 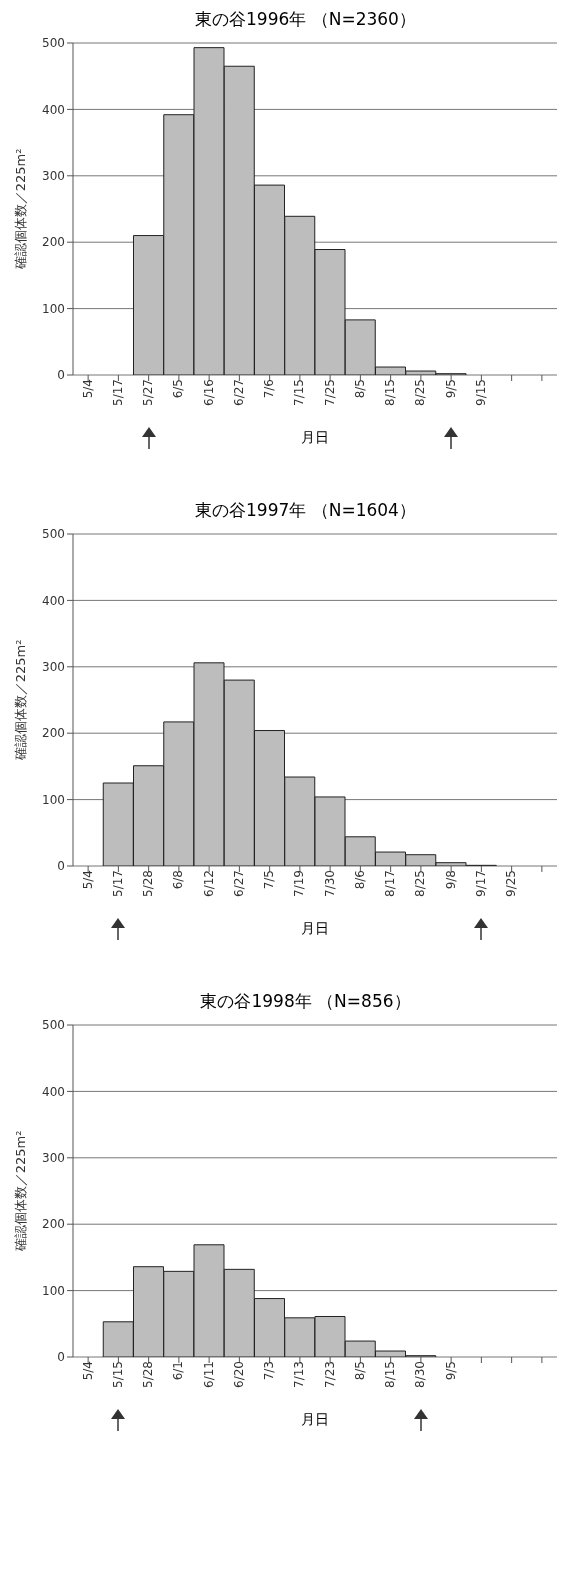 What do you see at coordinates (305, 1001) in the screenshot?
I see `chart-title: 東の谷1998年 （N=856）` at bounding box center [305, 1001].